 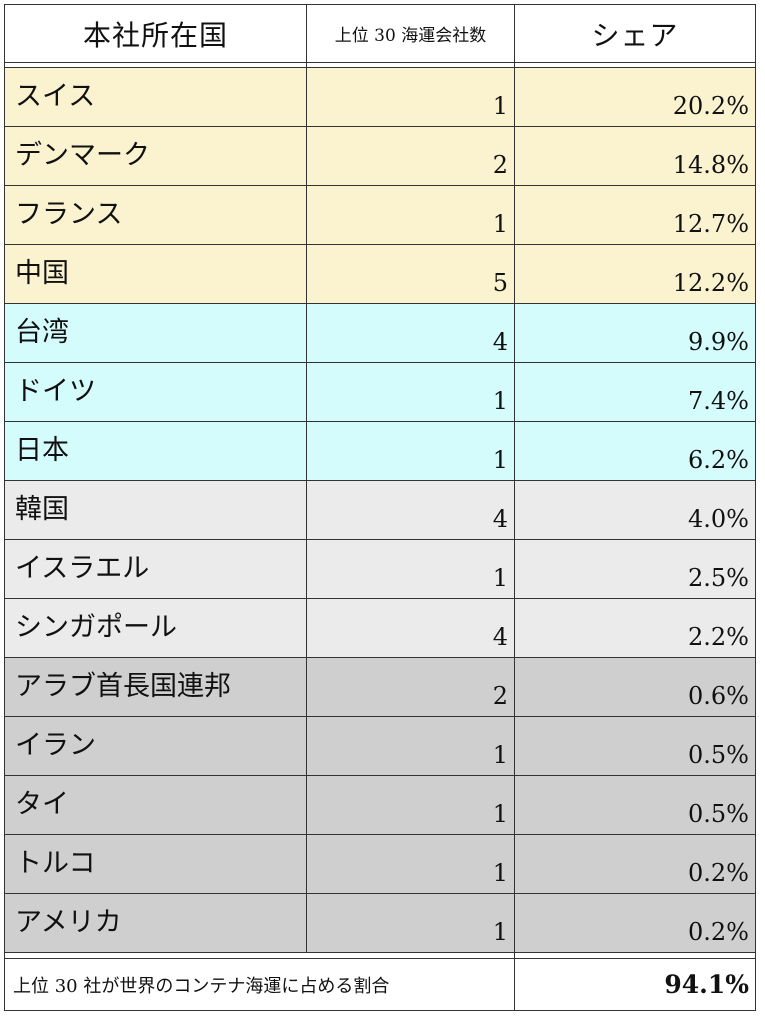 I want to click on table-row: 日本 1 6.2%, so click(x=380, y=451).